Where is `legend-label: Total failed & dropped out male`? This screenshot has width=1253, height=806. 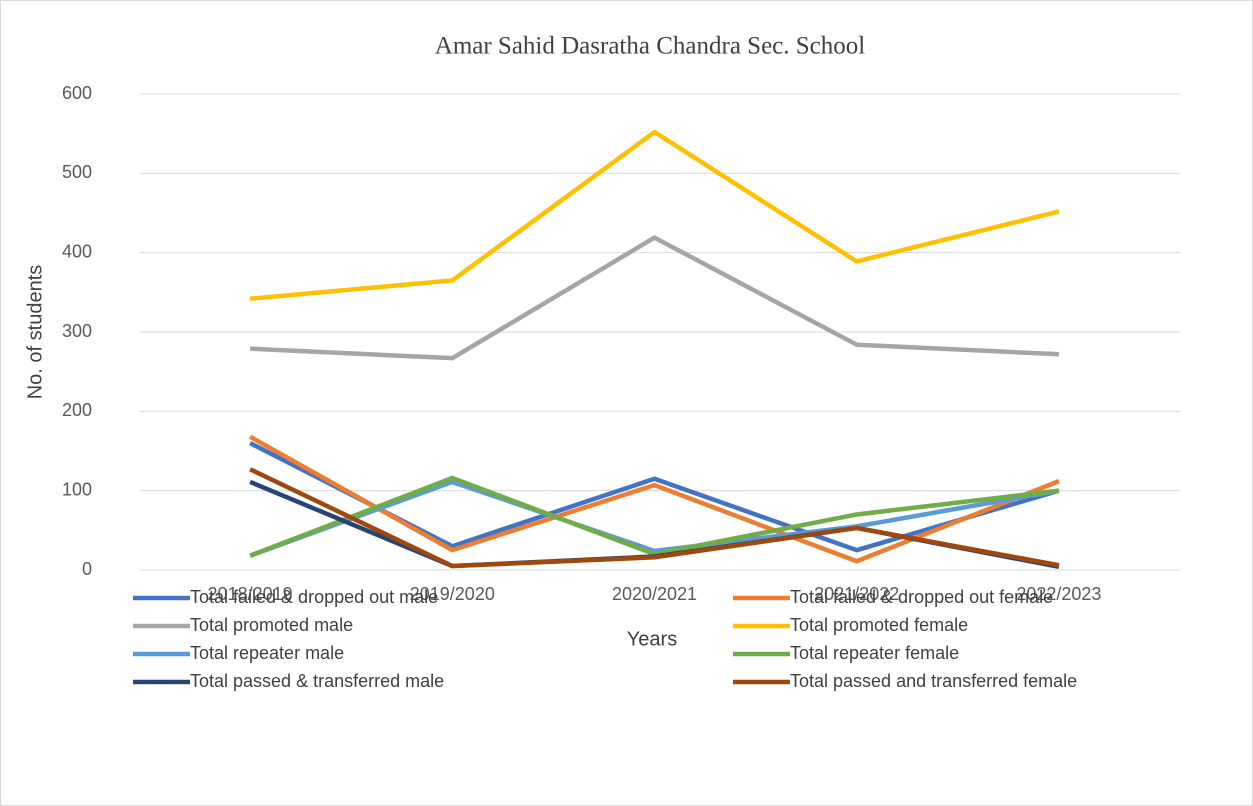
legend-label: Total failed & dropped out male is located at coordinates (314, 597).